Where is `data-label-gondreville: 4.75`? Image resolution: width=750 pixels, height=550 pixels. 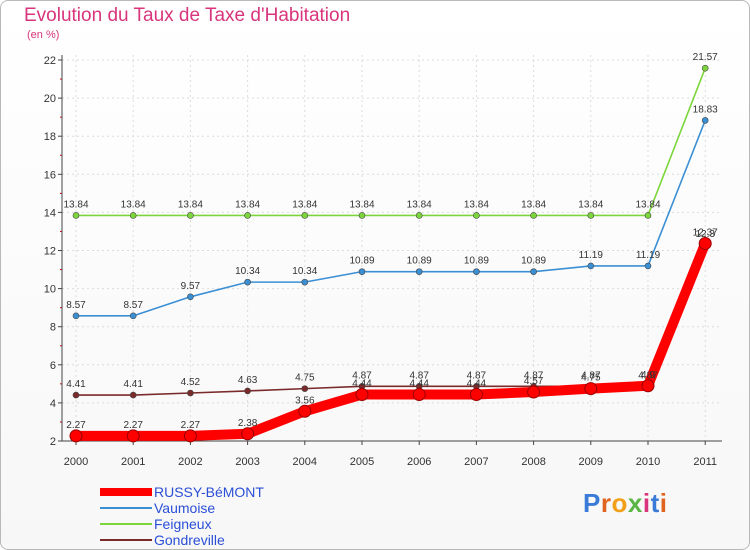 data-label-gondreville: 4.75 is located at coordinates (305, 378).